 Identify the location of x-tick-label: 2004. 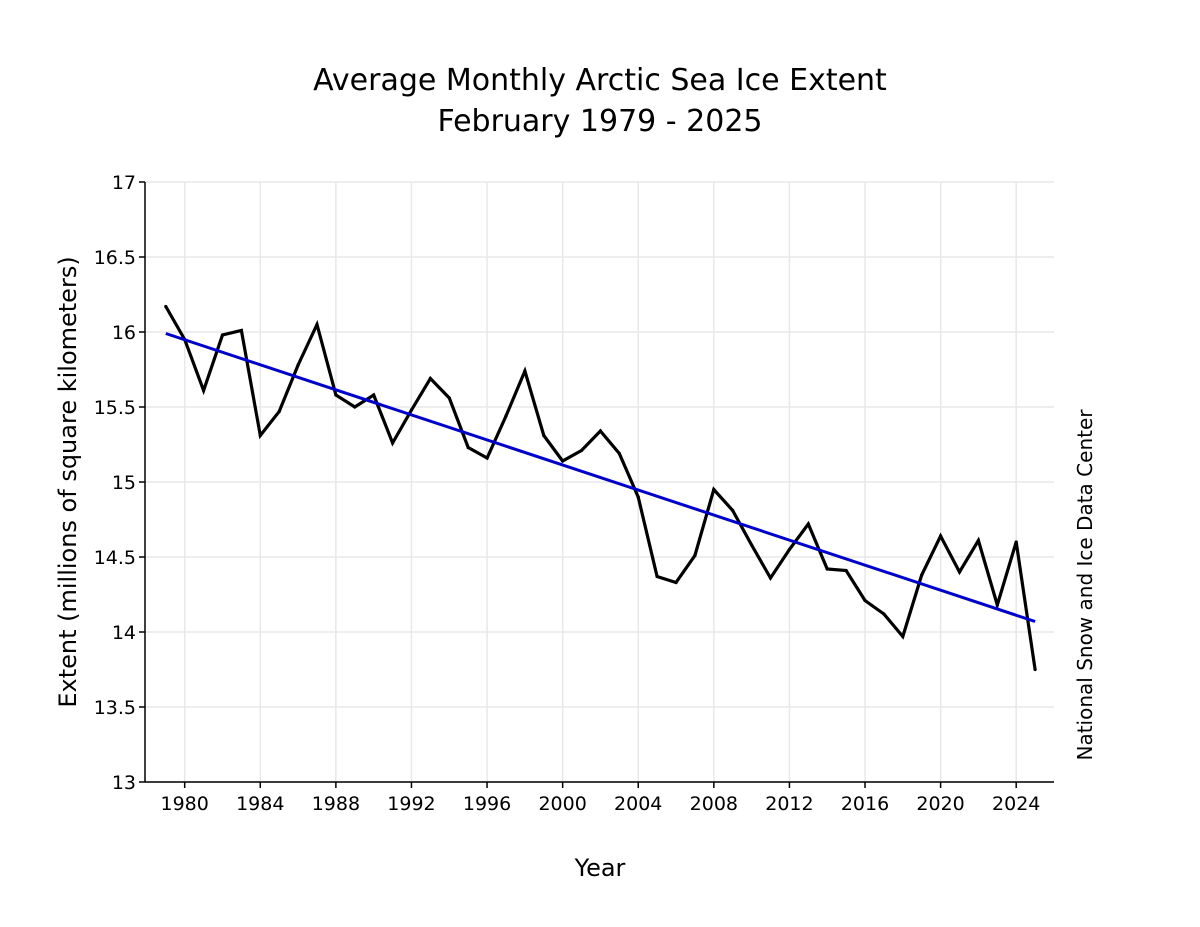
(638, 804).